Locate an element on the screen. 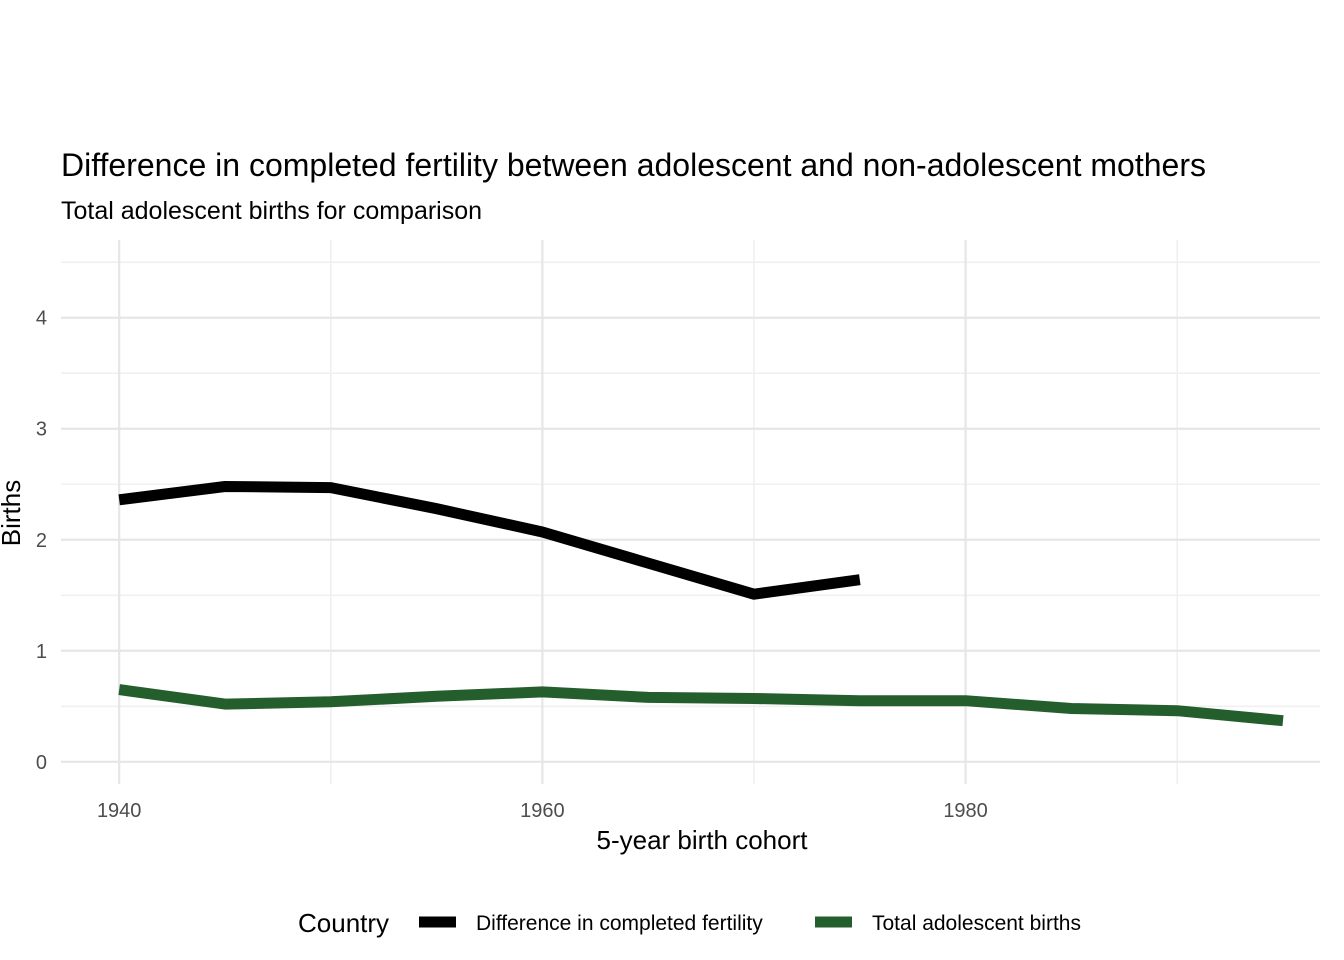 The height and width of the screenshot is (960, 1344). x-tick-label: 1960 is located at coordinates (542, 811).